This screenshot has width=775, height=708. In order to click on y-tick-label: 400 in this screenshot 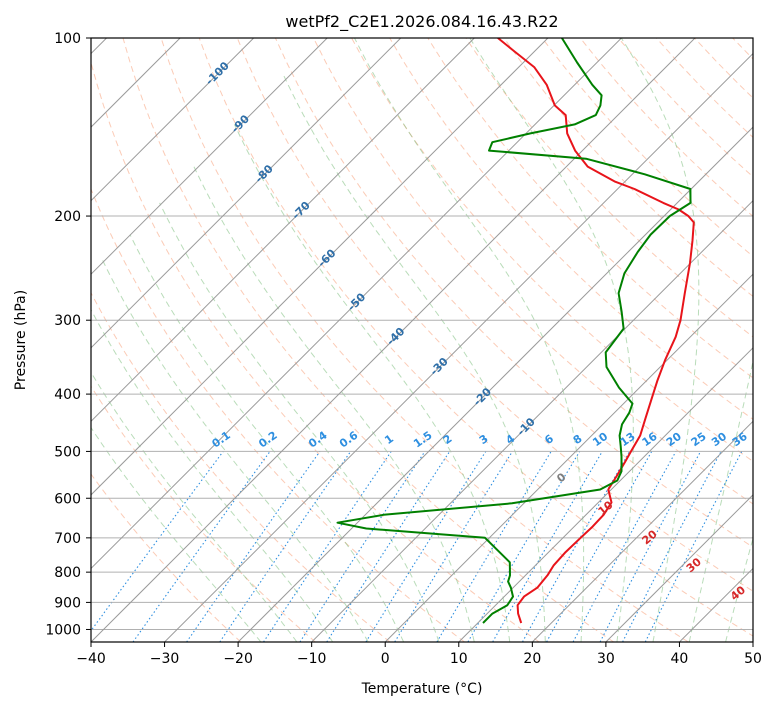, I will do `click(67, 395)`.